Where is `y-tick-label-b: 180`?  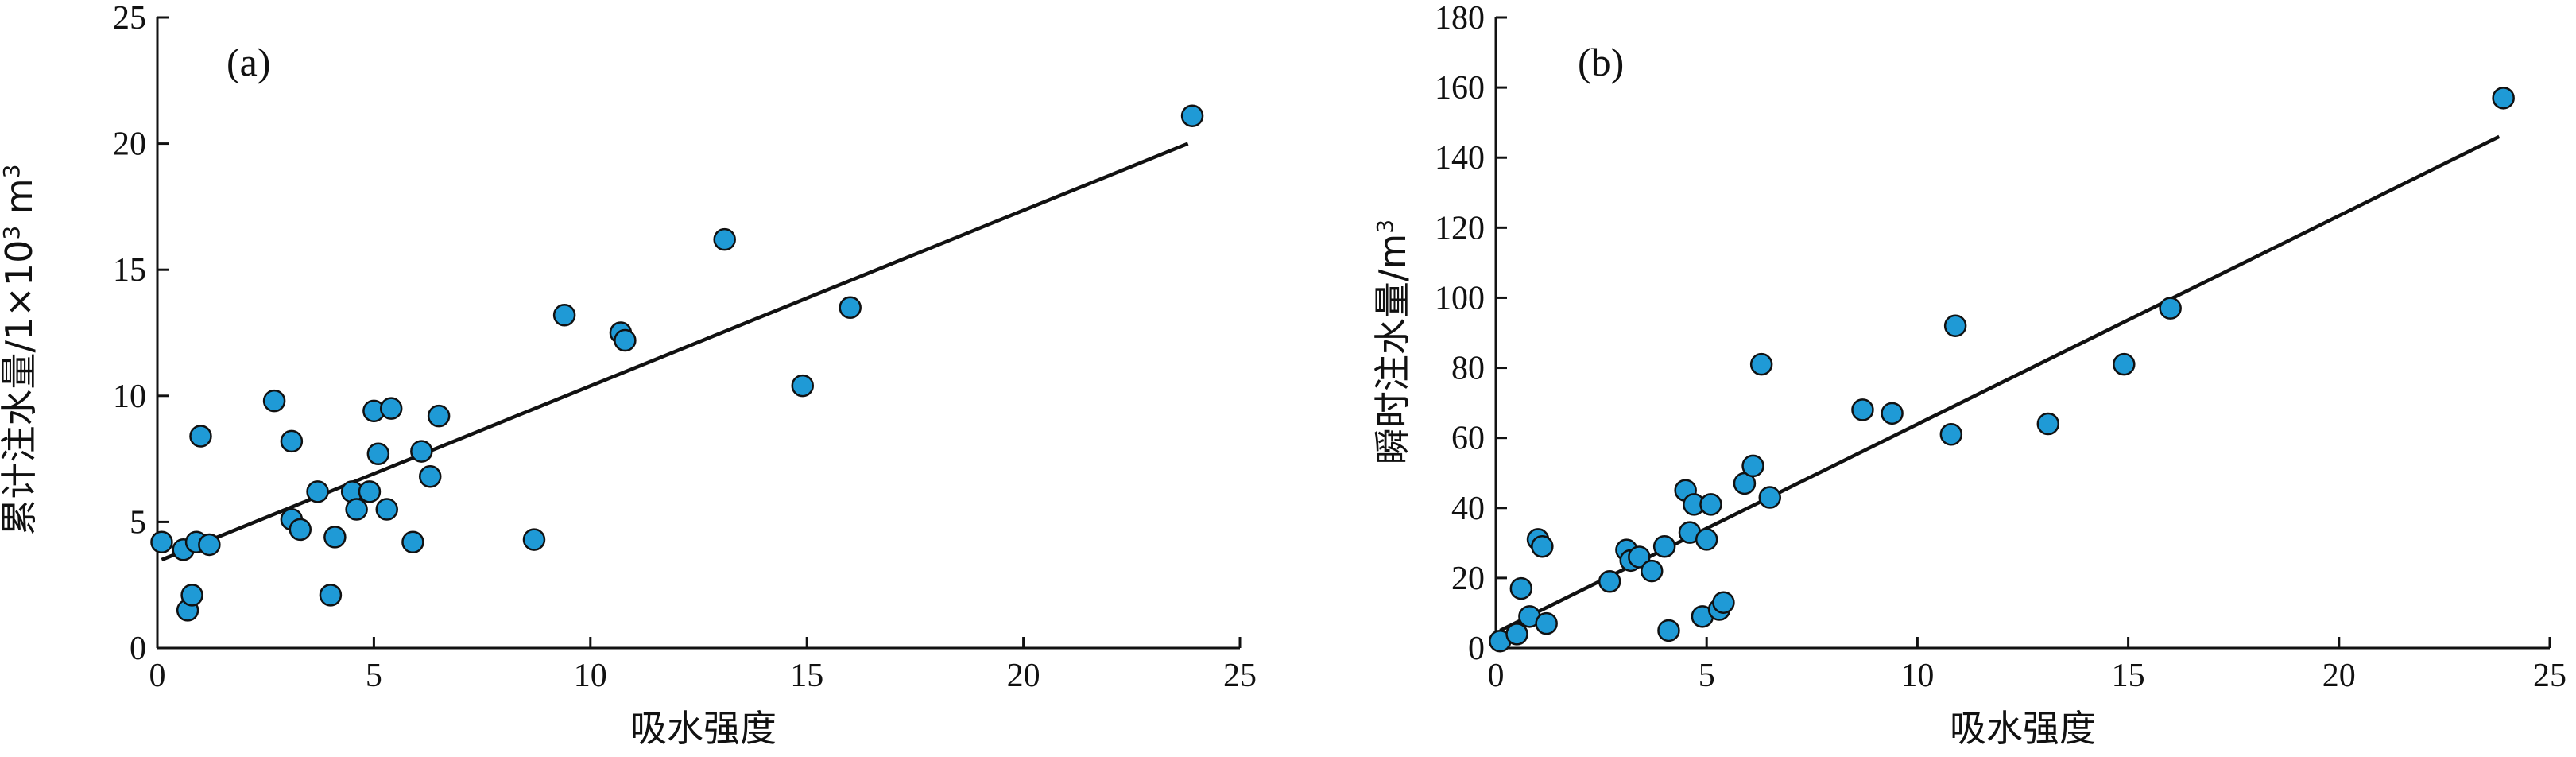
y-tick-label-b: 180 is located at coordinates (1460, 18).